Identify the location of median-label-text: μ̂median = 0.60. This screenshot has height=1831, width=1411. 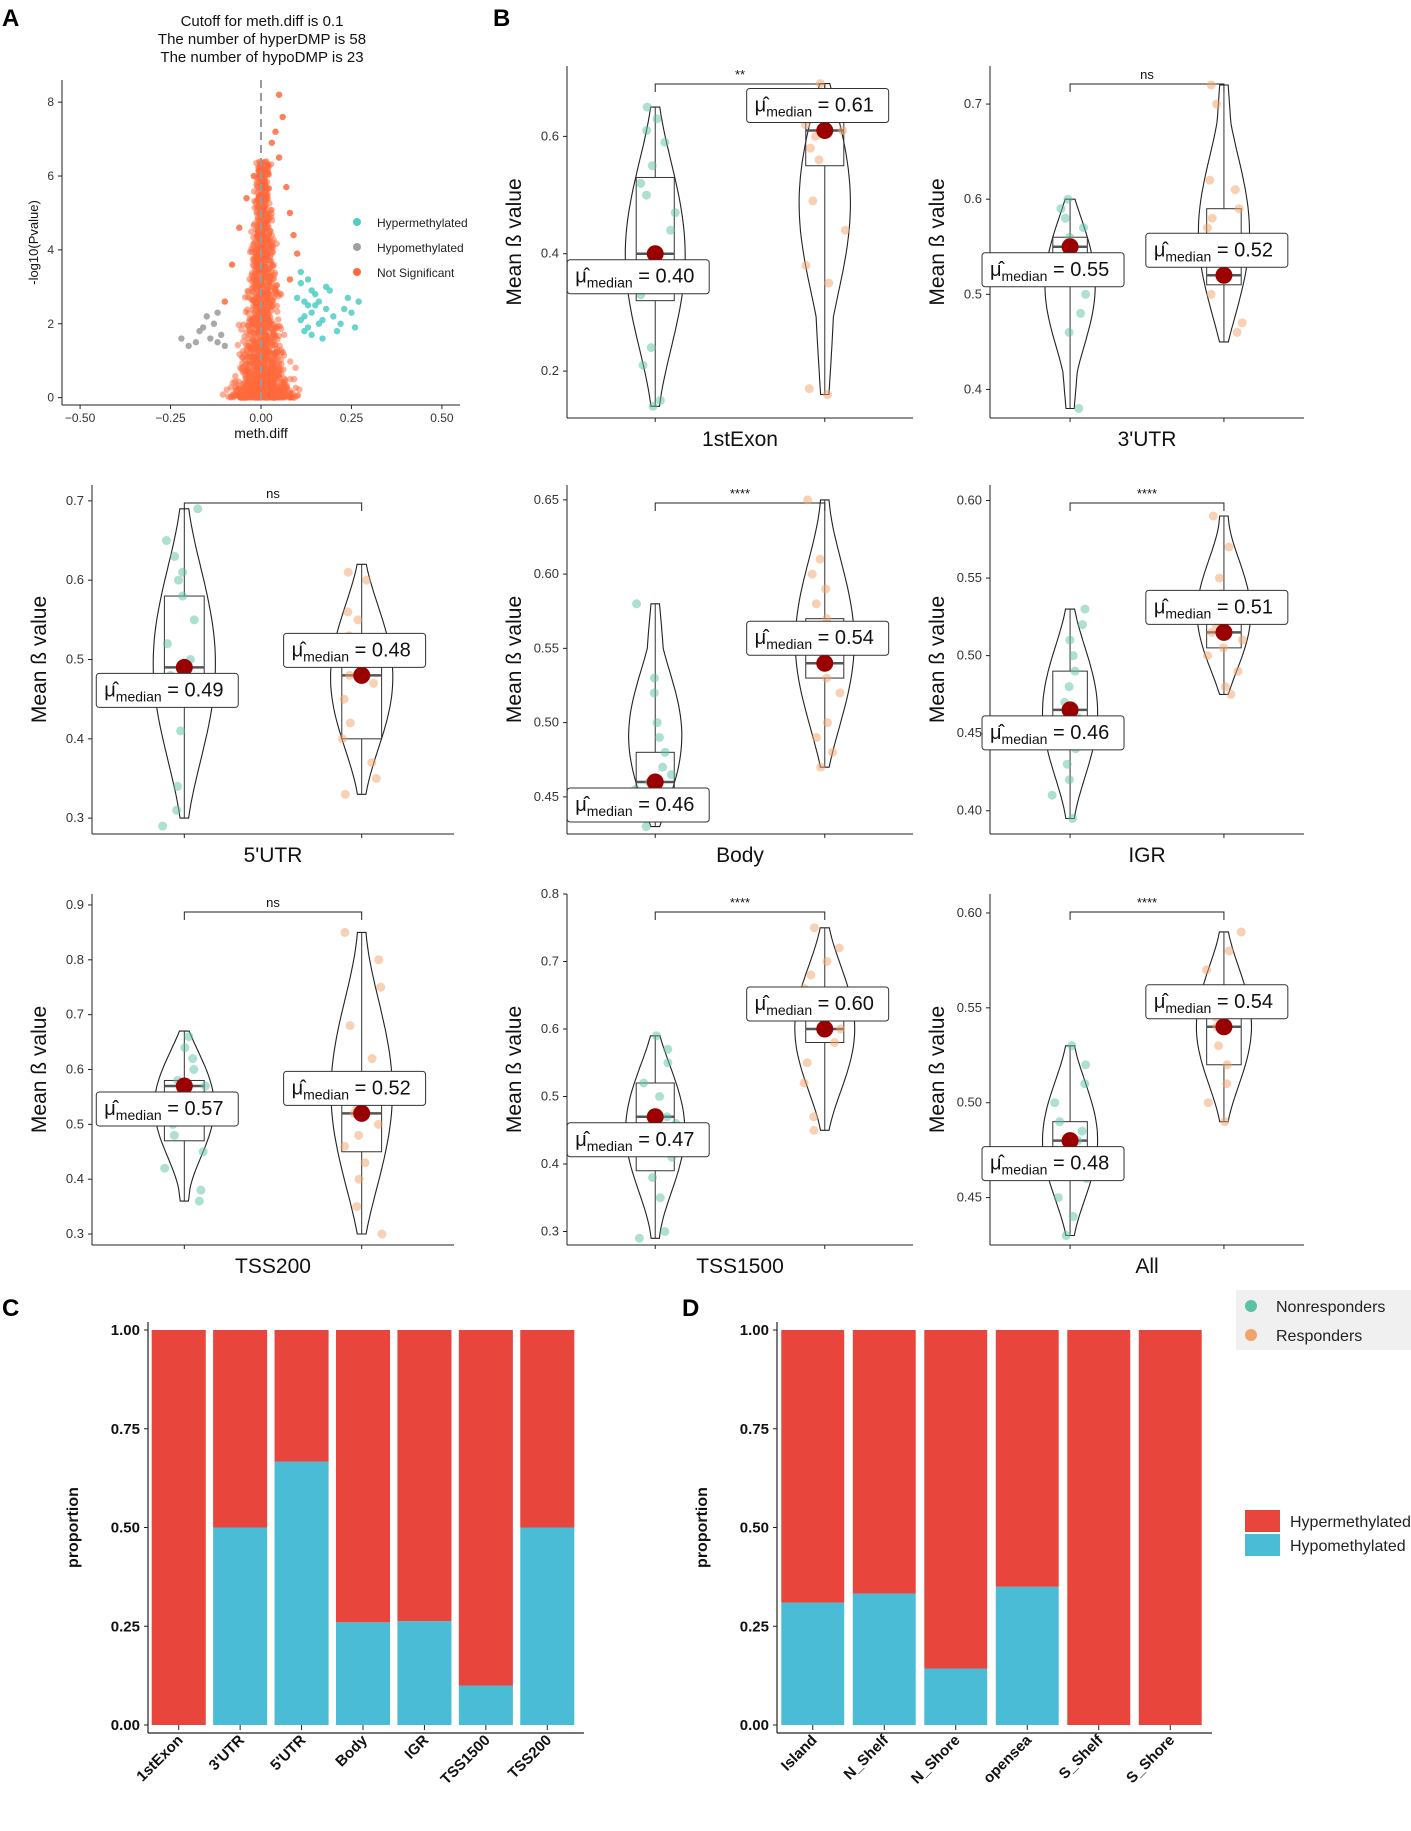
(814, 1005).